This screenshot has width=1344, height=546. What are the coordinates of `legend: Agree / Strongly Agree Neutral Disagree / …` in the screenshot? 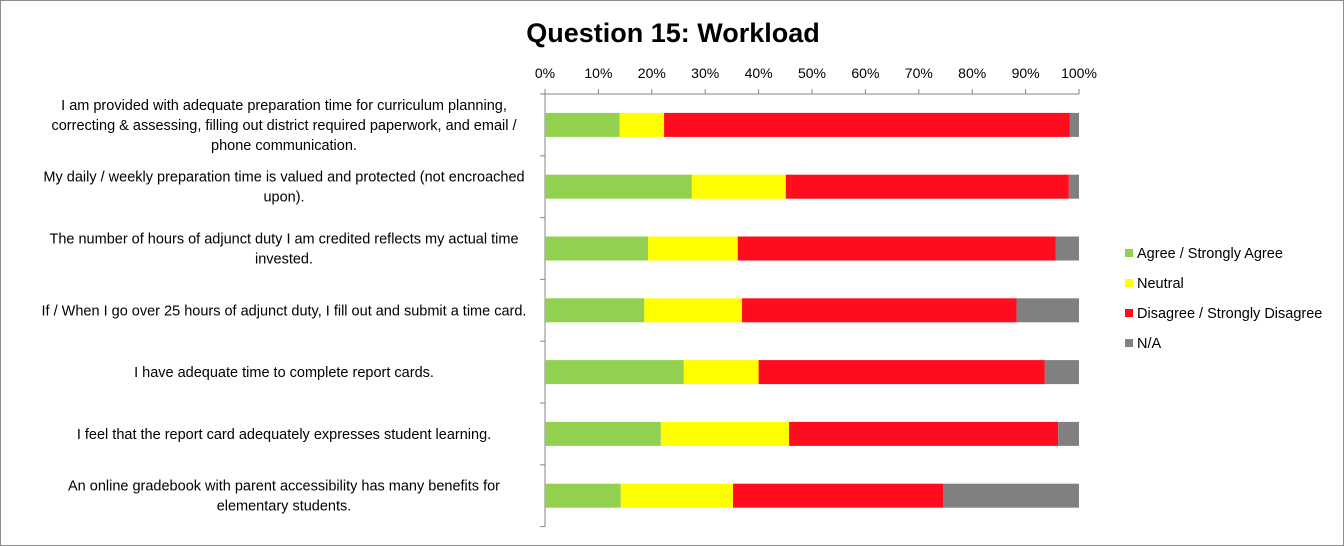 It's located at (1223, 299).